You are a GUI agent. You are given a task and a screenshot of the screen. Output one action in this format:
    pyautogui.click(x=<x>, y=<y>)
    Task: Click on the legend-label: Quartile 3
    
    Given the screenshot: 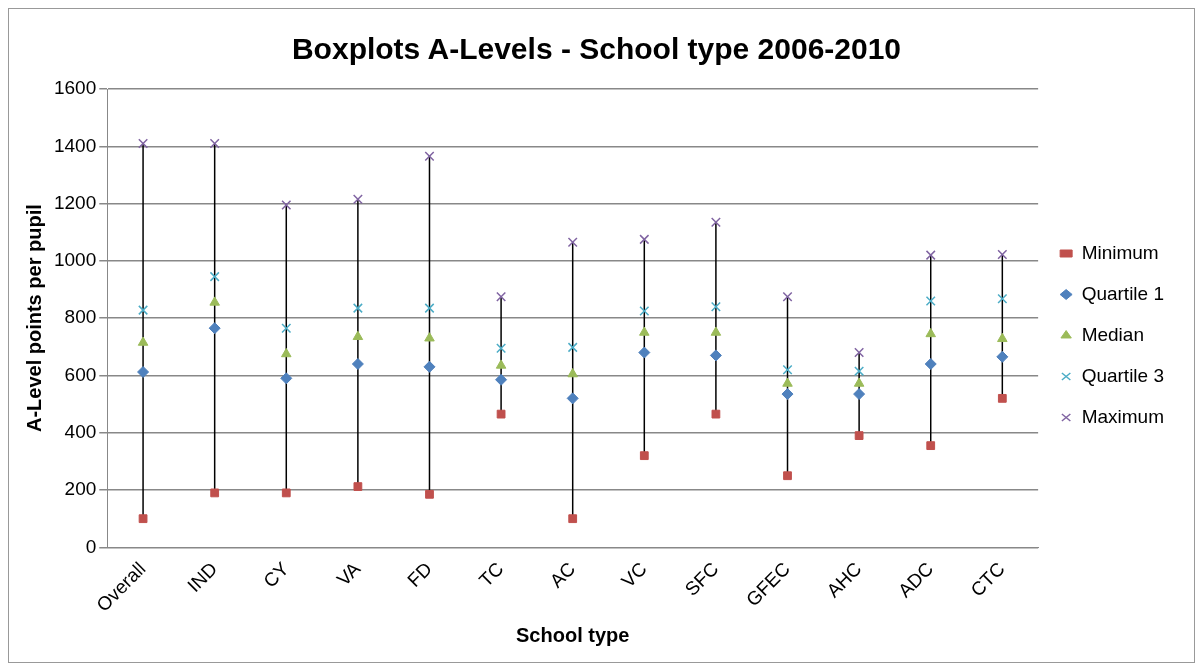 What is the action you would take?
    pyautogui.click(x=1122, y=375)
    